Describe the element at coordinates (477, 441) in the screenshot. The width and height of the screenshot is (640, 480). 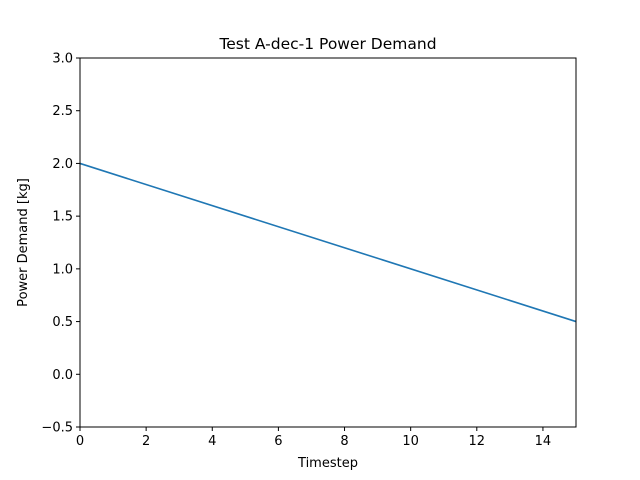
I see `x-tick-label: 12` at that location.